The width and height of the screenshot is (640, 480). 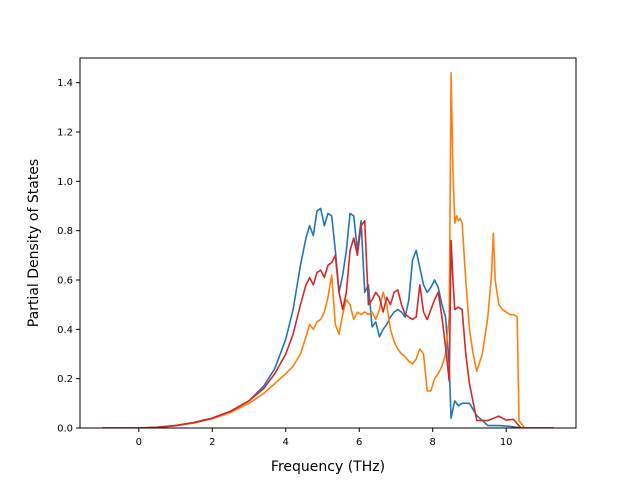 What do you see at coordinates (65, 133) in the screenshot?
I see `y-tick-label: 1.2` at bounding box center [65, 133].